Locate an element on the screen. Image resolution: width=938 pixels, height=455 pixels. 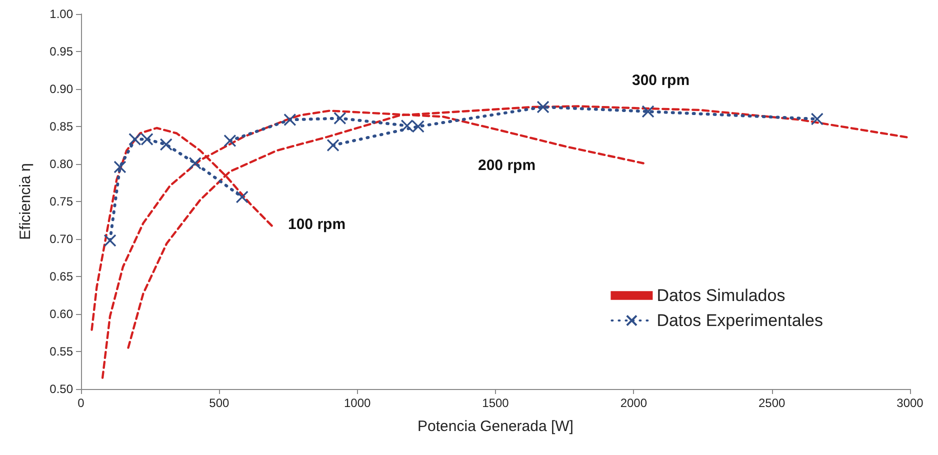
annotation: 300 rpm is located at coordinates (661, 80).